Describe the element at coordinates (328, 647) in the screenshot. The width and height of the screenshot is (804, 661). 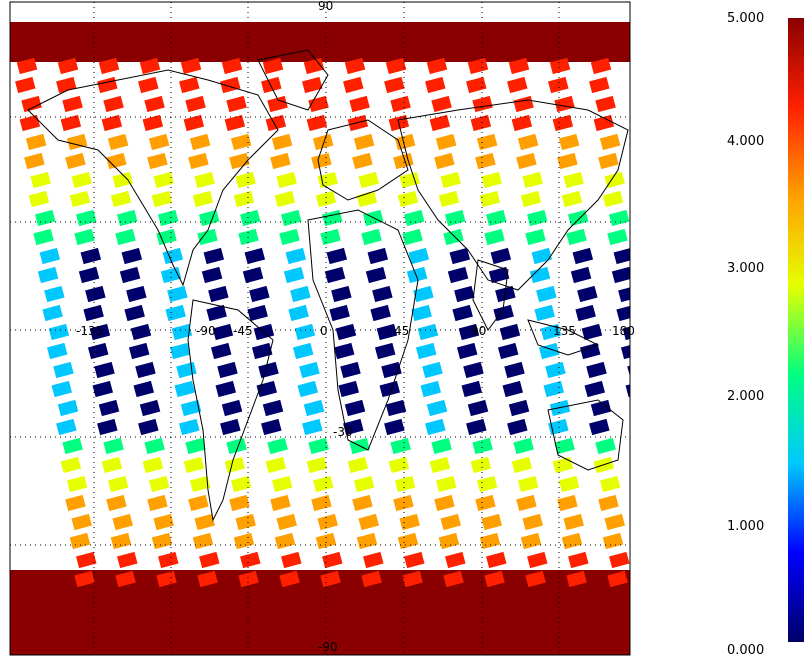
I see `lat-label-bottom: -90` at that location.